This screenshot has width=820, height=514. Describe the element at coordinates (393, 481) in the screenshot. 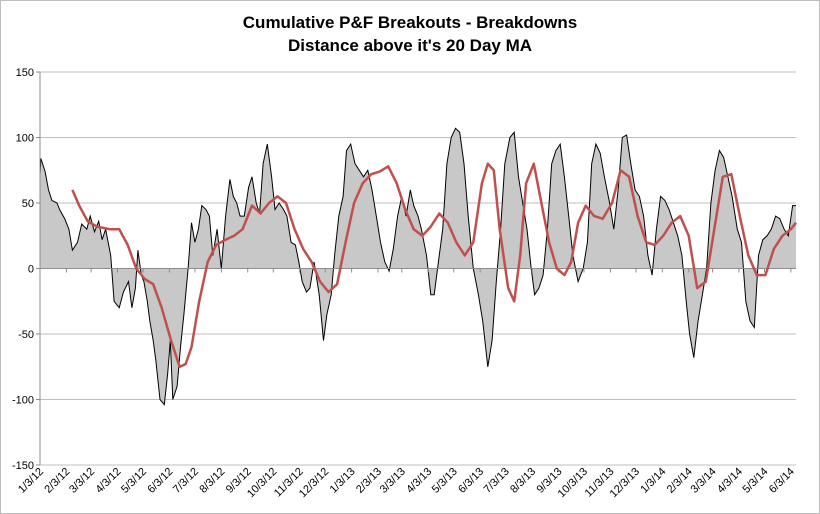

I see `x-tick-label: 3/3/13` at that location.